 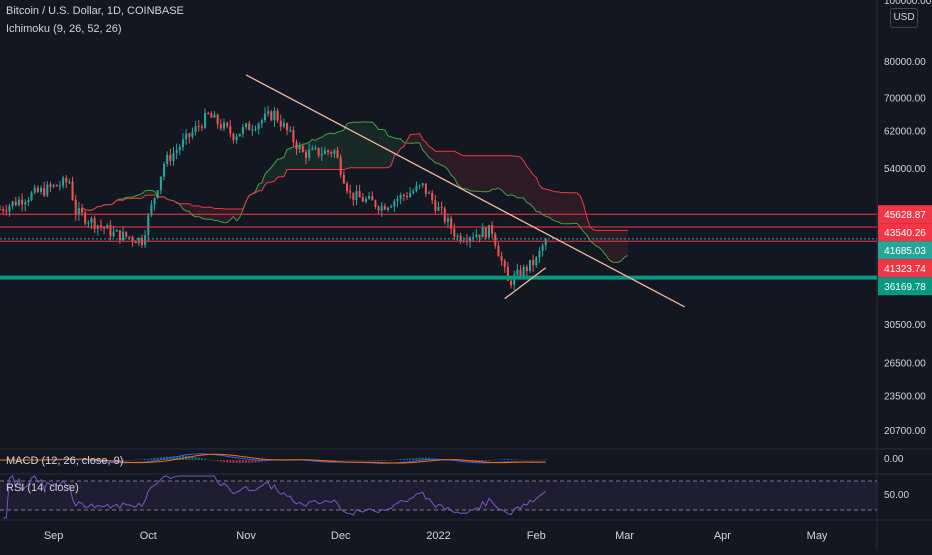 I want to click on indicator-label: Ichimoku (9, 26, 52, 26), so click(x=64, y=29).